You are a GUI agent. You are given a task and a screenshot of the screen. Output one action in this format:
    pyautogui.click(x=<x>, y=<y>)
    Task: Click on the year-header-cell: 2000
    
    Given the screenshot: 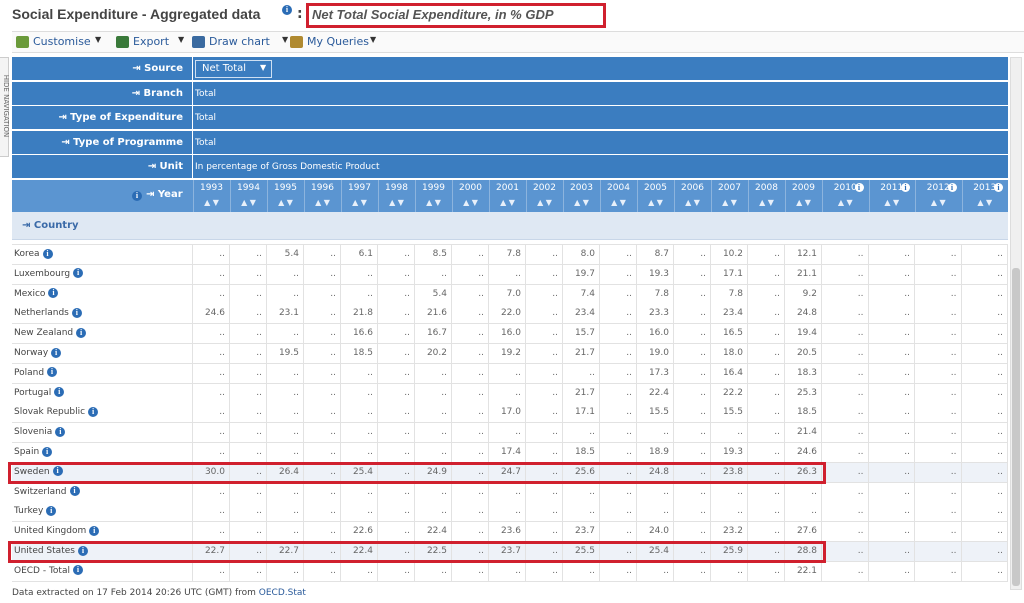 What is the action you would take?
    pyautogui.click(x=470, y=188)
    